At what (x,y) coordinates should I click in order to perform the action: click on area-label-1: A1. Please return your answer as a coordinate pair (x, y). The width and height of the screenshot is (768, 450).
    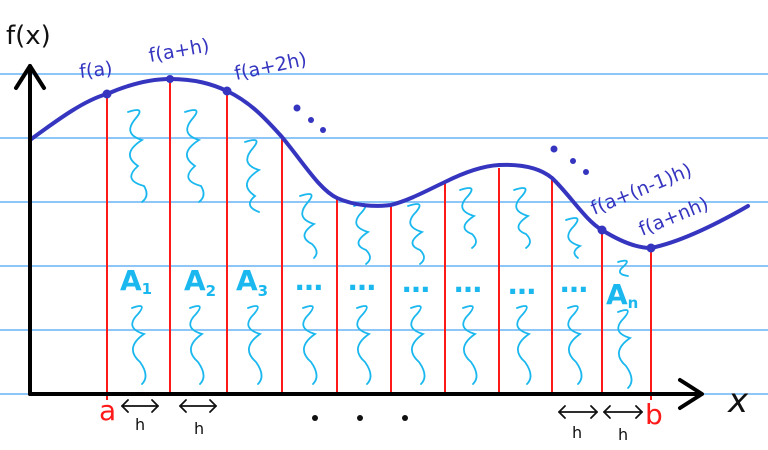
    Looking at the image, I should click on (136, 281).